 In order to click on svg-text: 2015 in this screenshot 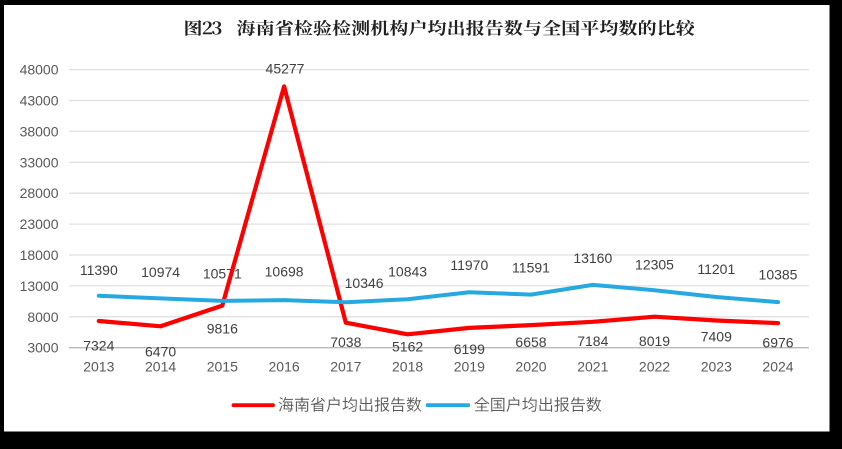, I will do `click(222, 367)`.